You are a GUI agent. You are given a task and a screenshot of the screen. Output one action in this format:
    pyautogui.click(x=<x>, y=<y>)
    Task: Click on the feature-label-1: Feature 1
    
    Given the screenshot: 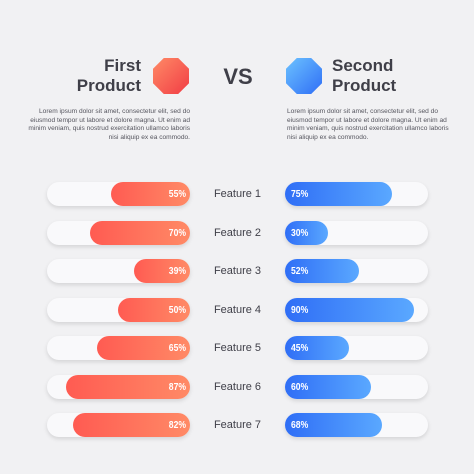 What is the action you would take?
    pyautogui.click(x=237, y=194)
    